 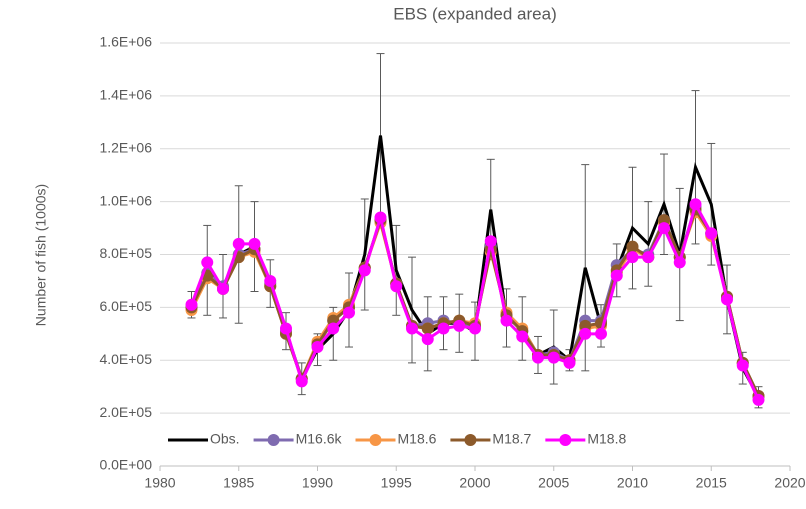 I want to click on legend-label: Obs., so click(x=225, y=439).